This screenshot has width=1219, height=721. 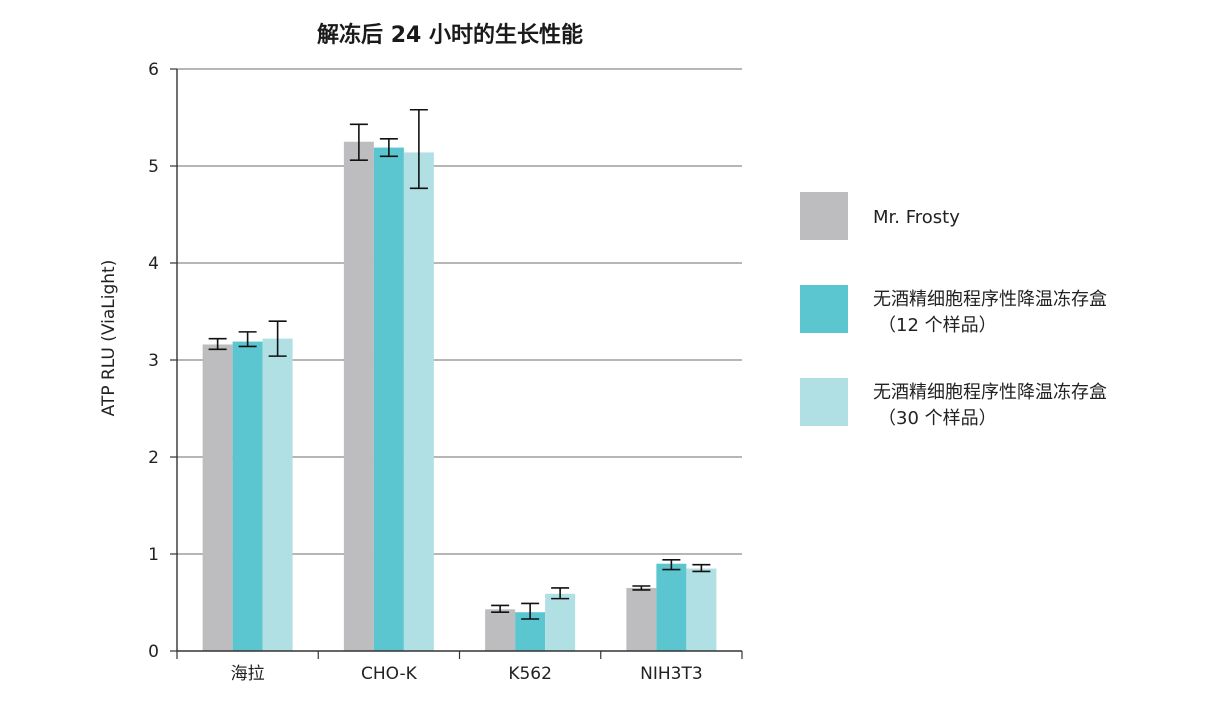 I want to click on y-tick-label: 3, so click(x=153, y=361).